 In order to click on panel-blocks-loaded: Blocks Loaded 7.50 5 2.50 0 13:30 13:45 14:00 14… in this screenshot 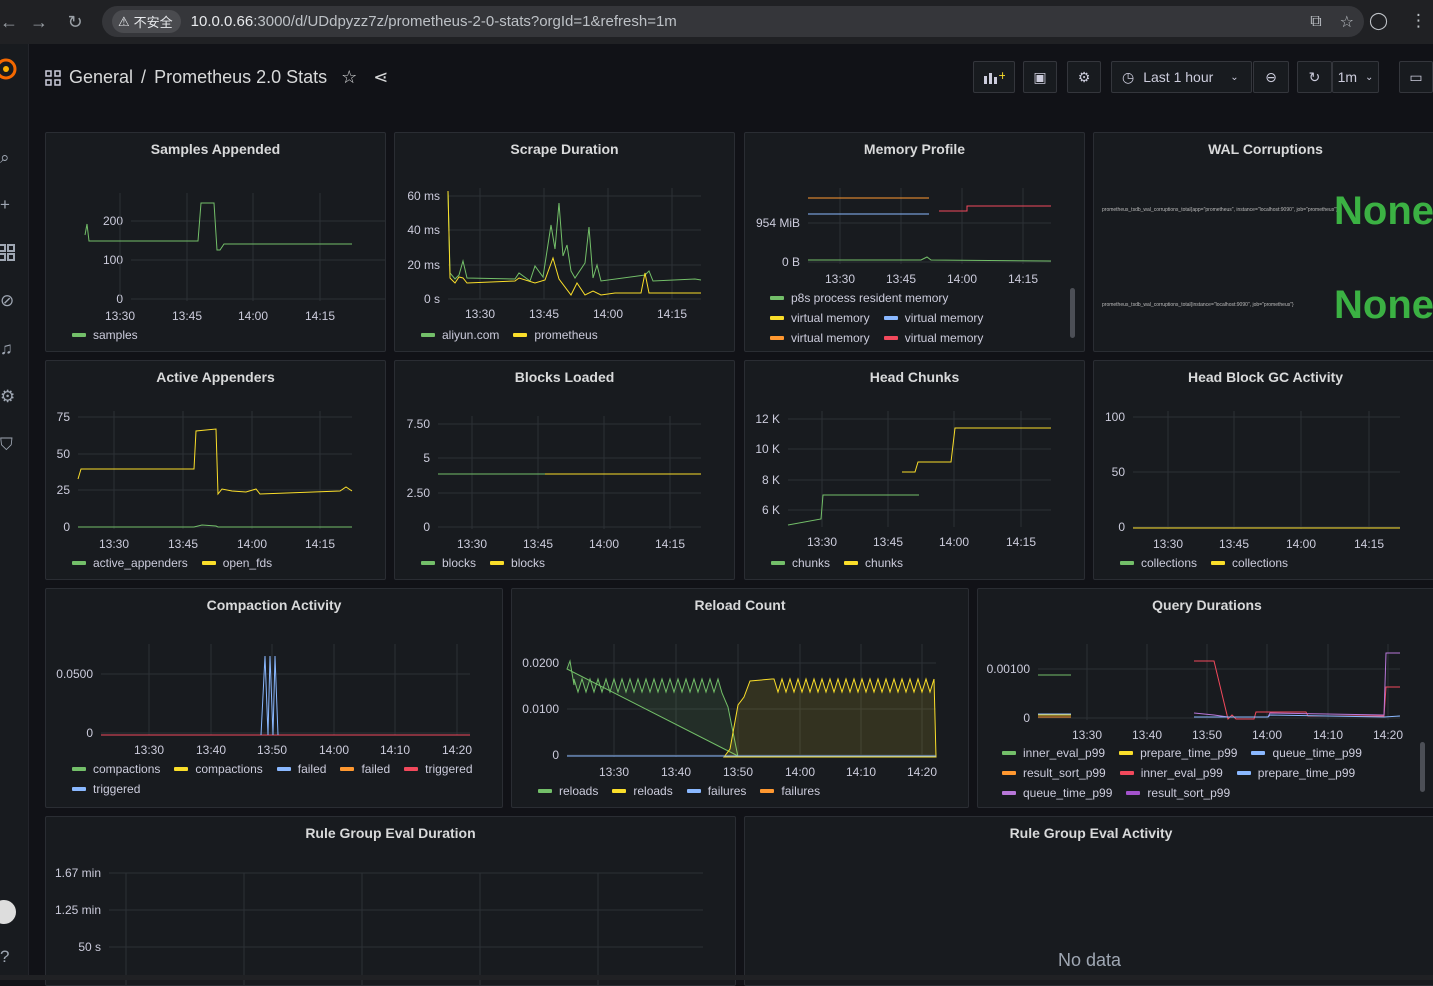, I will do `click(564, 470)`.